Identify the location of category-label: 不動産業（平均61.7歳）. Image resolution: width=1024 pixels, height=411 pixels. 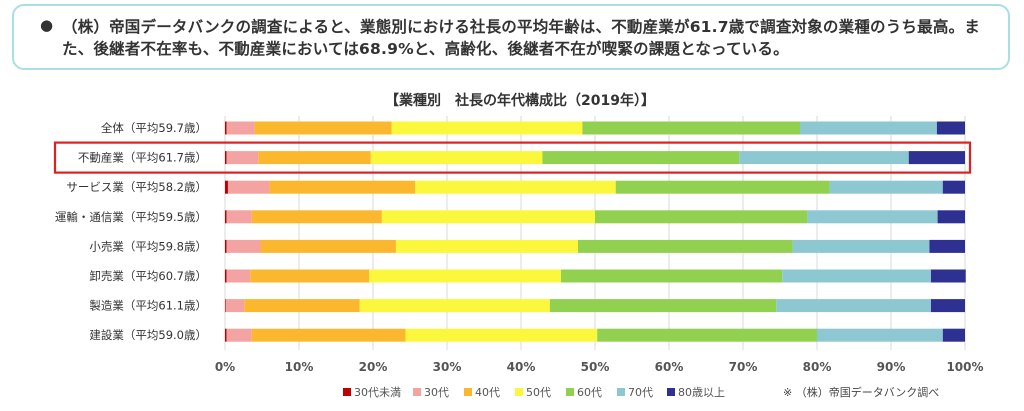
(142, 158).